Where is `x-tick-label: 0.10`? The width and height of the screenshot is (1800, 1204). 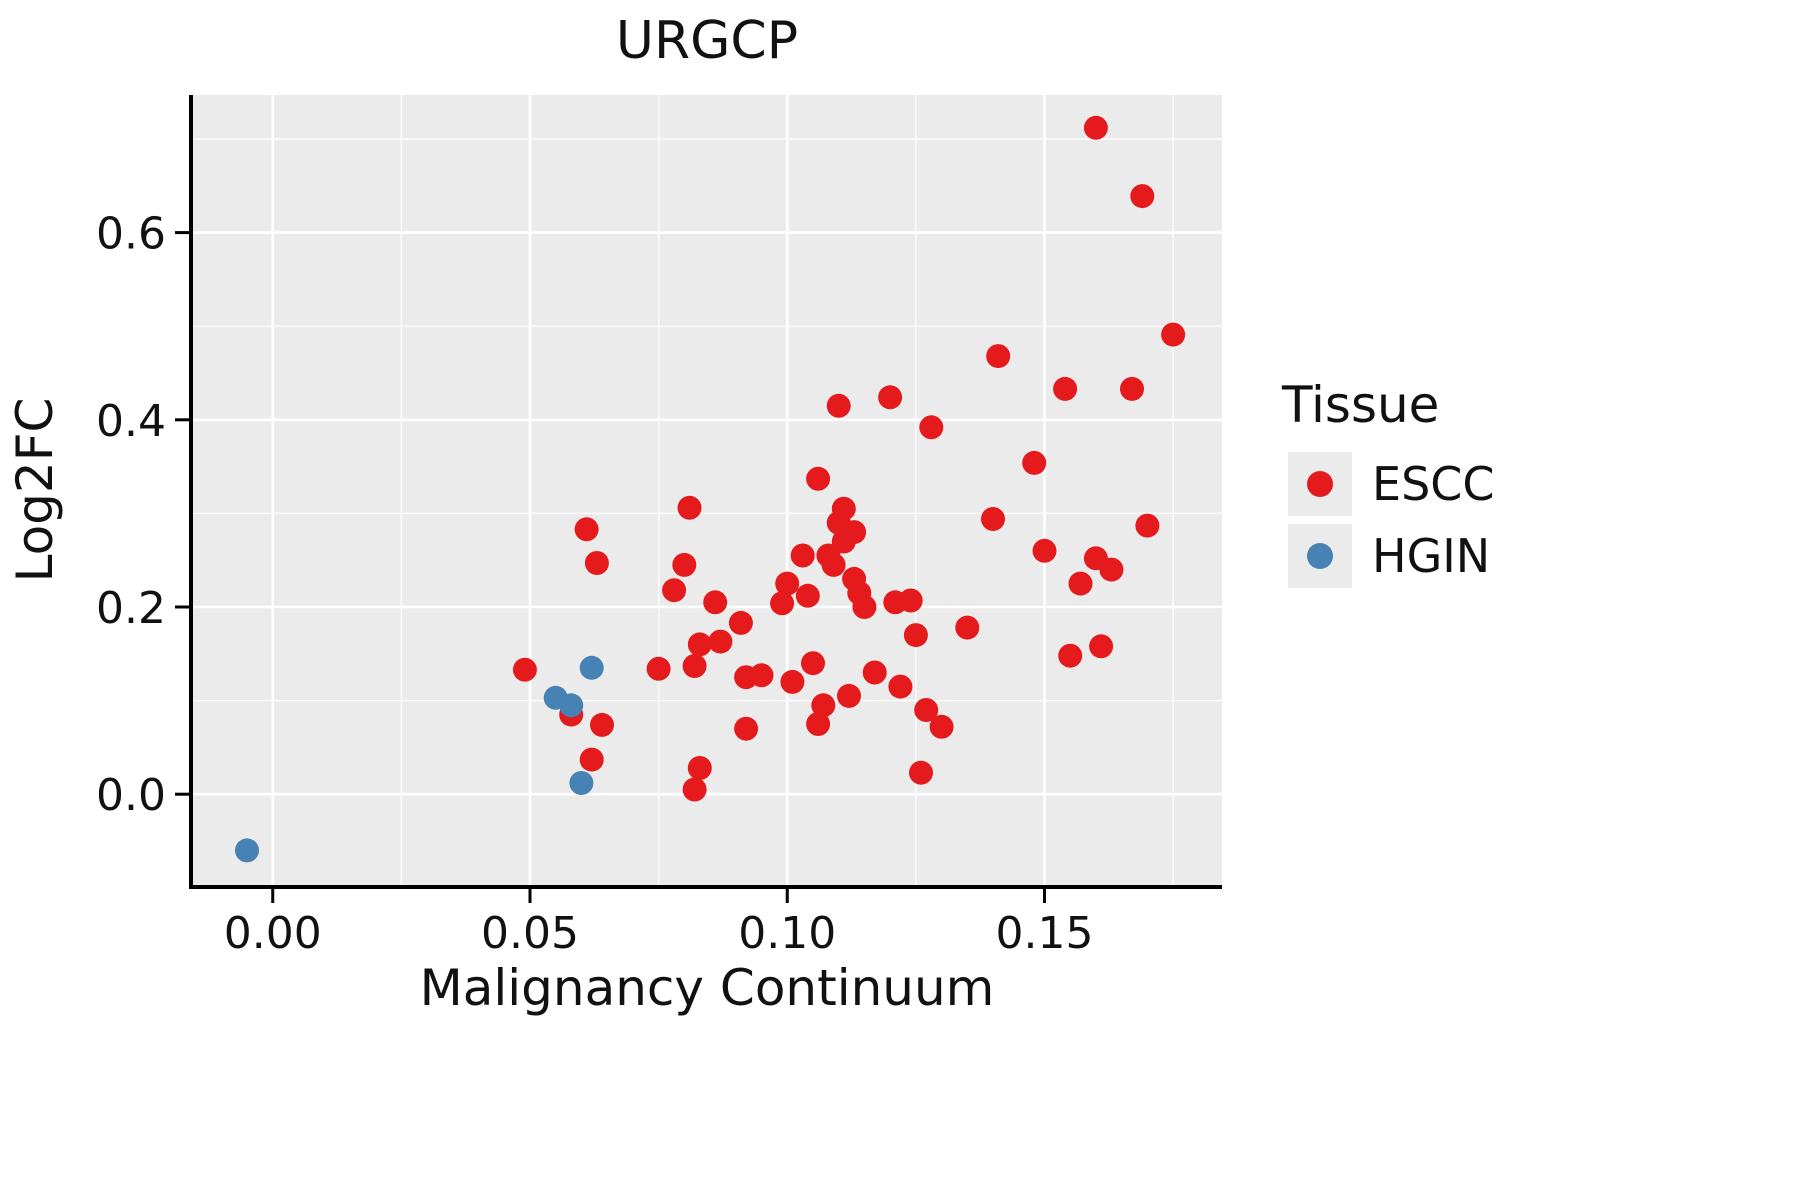 x-tick-label: 0.10 is located at coordinates (787, 933).